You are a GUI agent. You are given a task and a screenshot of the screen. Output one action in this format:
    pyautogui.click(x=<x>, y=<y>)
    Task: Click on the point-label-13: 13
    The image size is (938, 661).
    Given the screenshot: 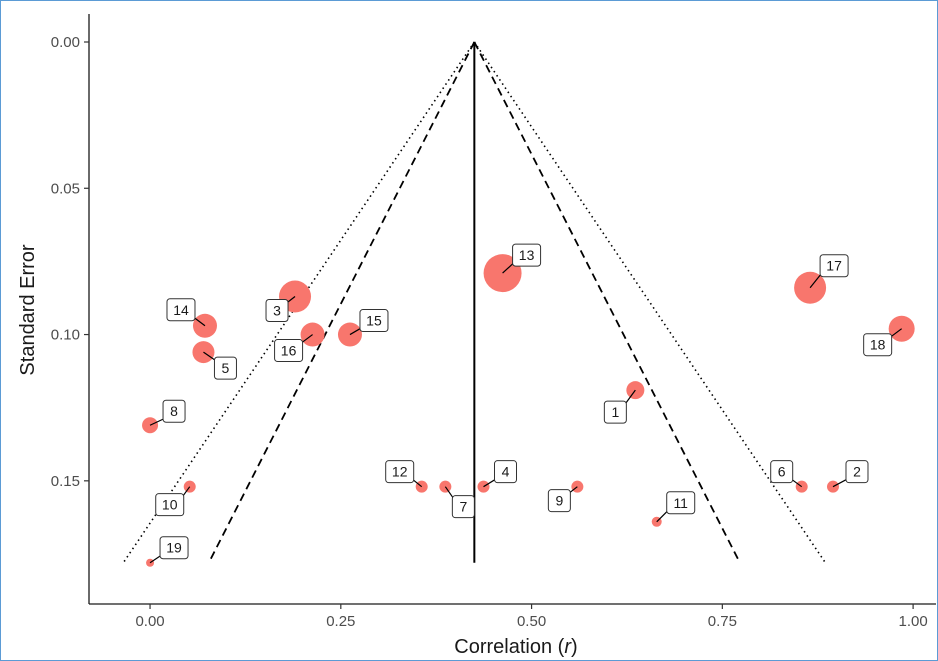 What is the action you would take?
    pyautogui.click(x=527, y=255)
    